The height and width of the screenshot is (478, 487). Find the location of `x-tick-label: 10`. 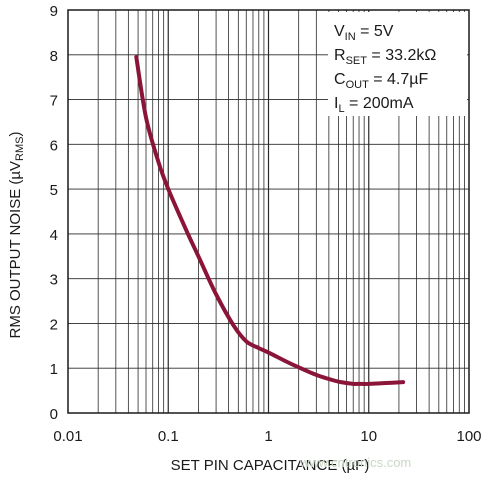

x-tick-label: 10 is located at coordinates (368, 436).